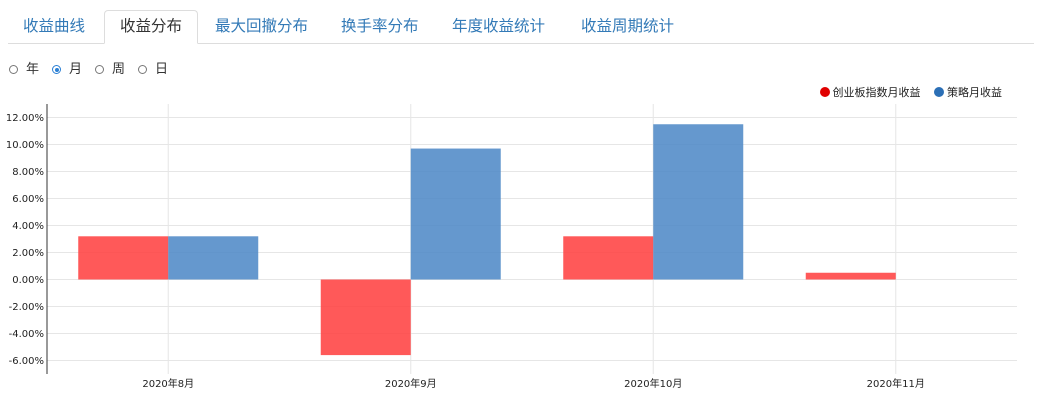 The image size is (1042, 411). I want to click on y-tick-label: -4.00%, so click(26, 334).